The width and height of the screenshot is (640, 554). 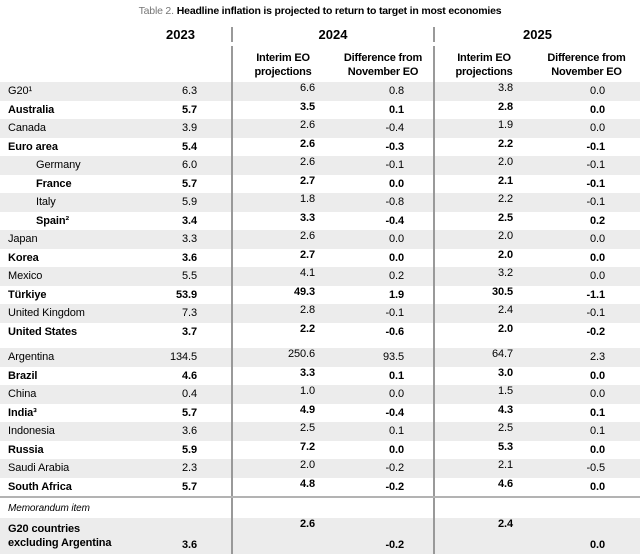 What do you see at coordinates (65, 536) in the screenshot?
I see `memo-country-label: G20 countries excluding Argentina` at bounding box center [65, 536].